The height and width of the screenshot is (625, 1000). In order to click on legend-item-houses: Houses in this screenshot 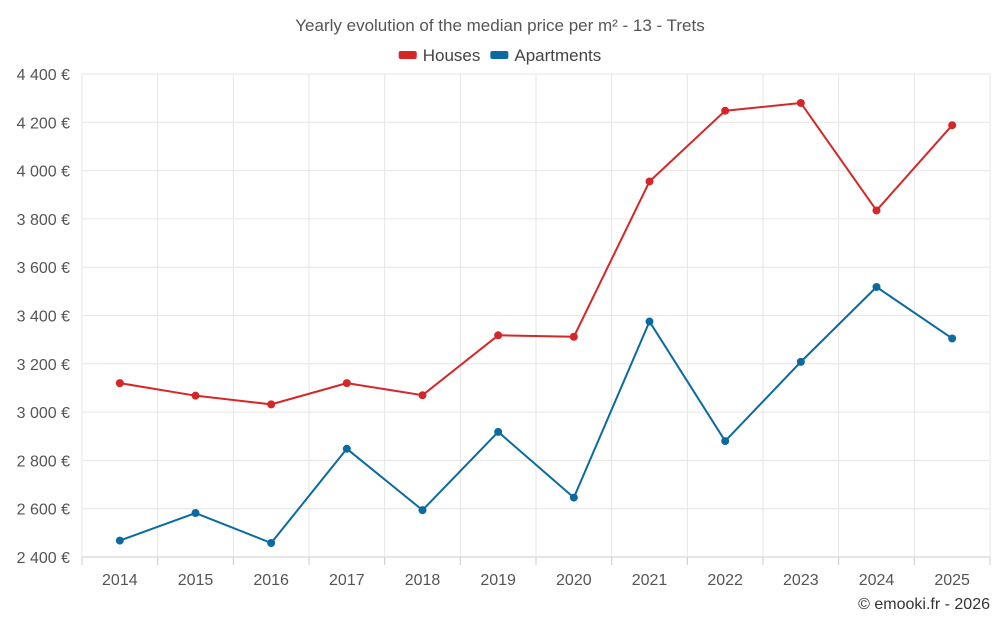, I will do `click(439, 55)`.